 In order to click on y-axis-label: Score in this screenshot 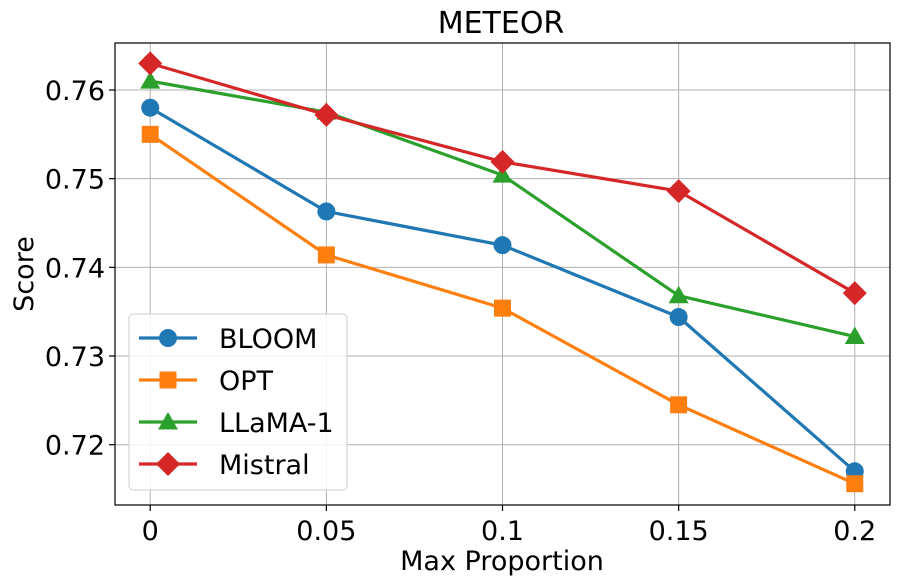, I will do `click(24, 274)`.